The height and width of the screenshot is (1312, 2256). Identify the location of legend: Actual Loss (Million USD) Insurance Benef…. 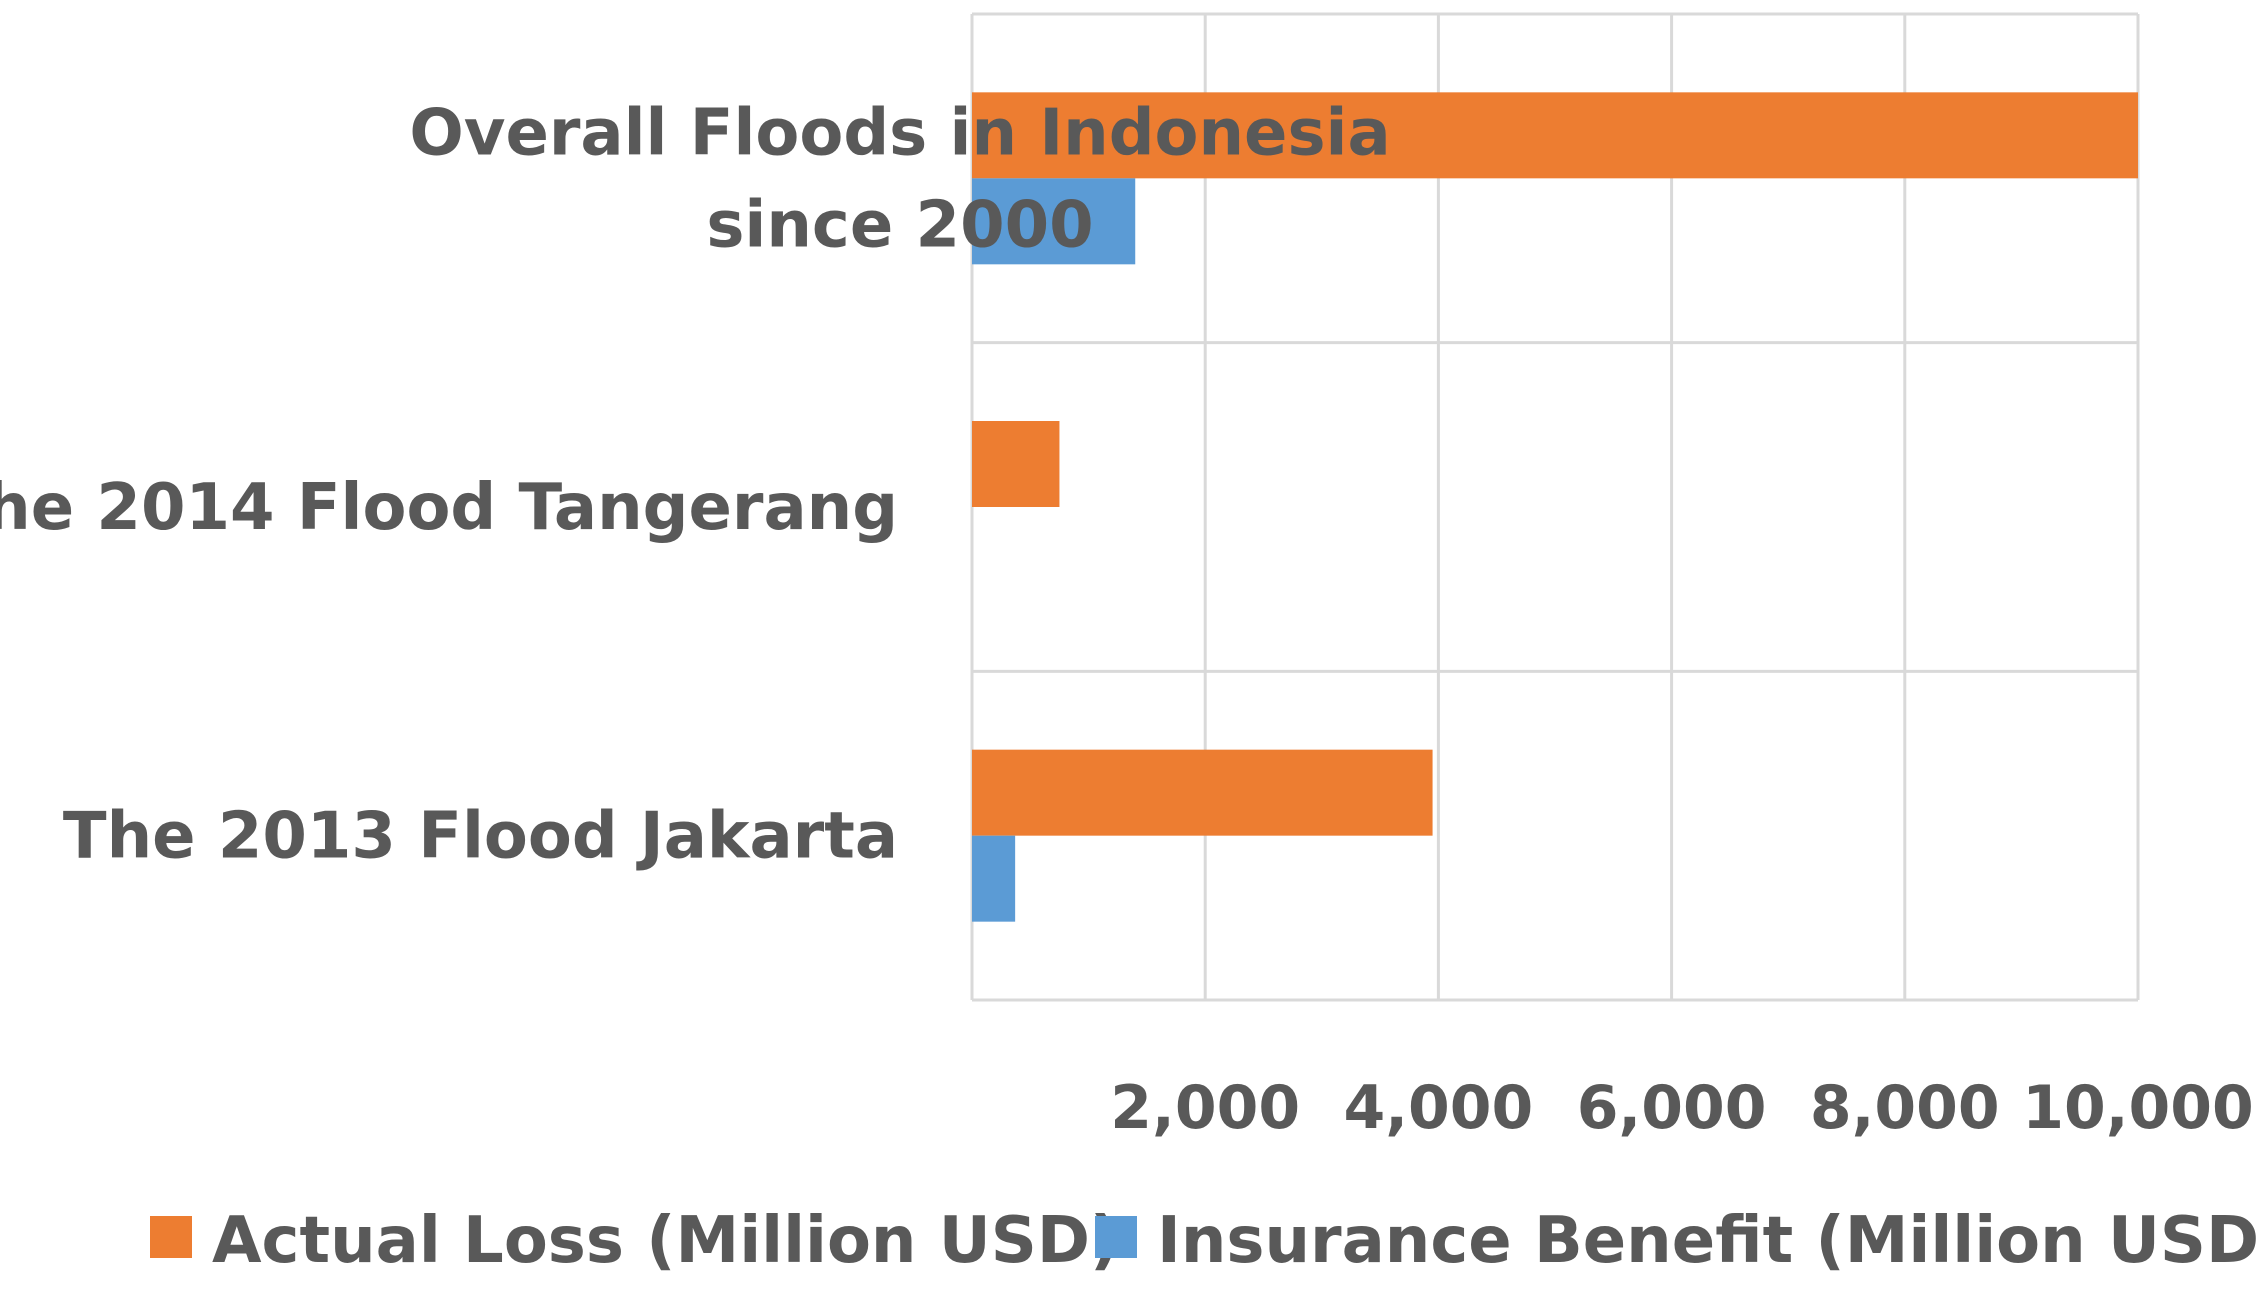
(1203, 1241).